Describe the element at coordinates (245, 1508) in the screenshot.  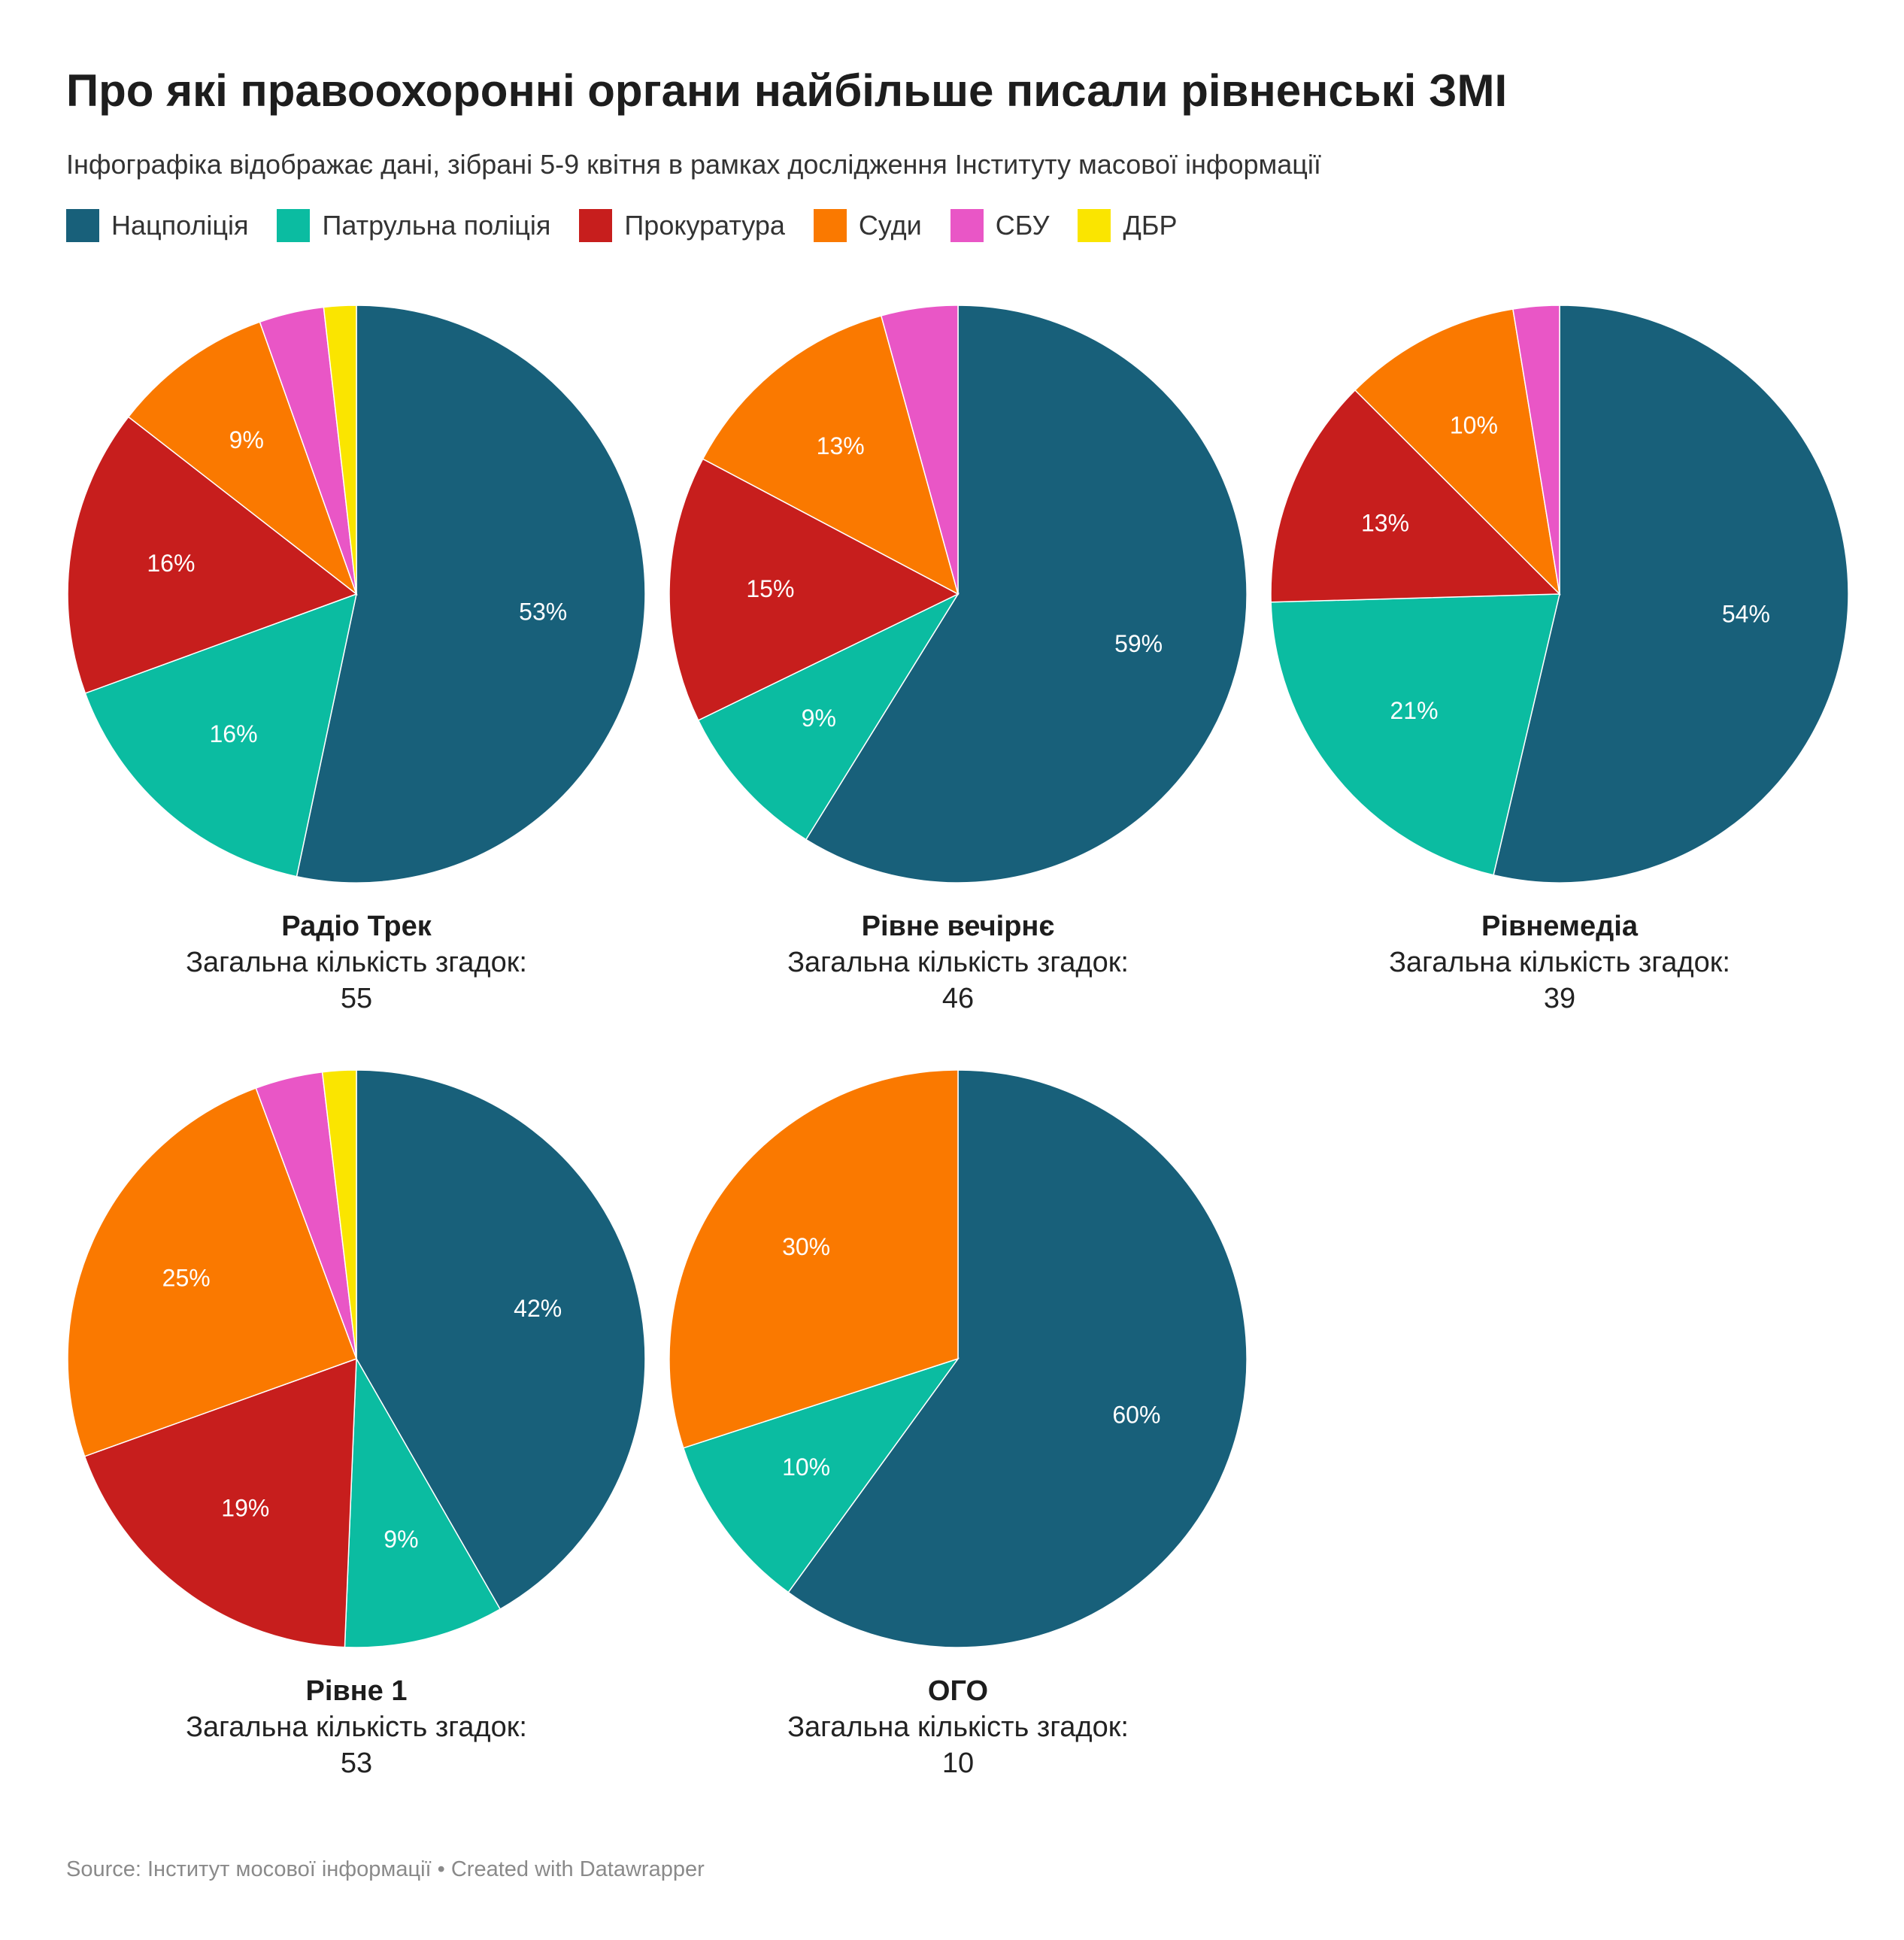
I see `data-label: 19%` at that location.